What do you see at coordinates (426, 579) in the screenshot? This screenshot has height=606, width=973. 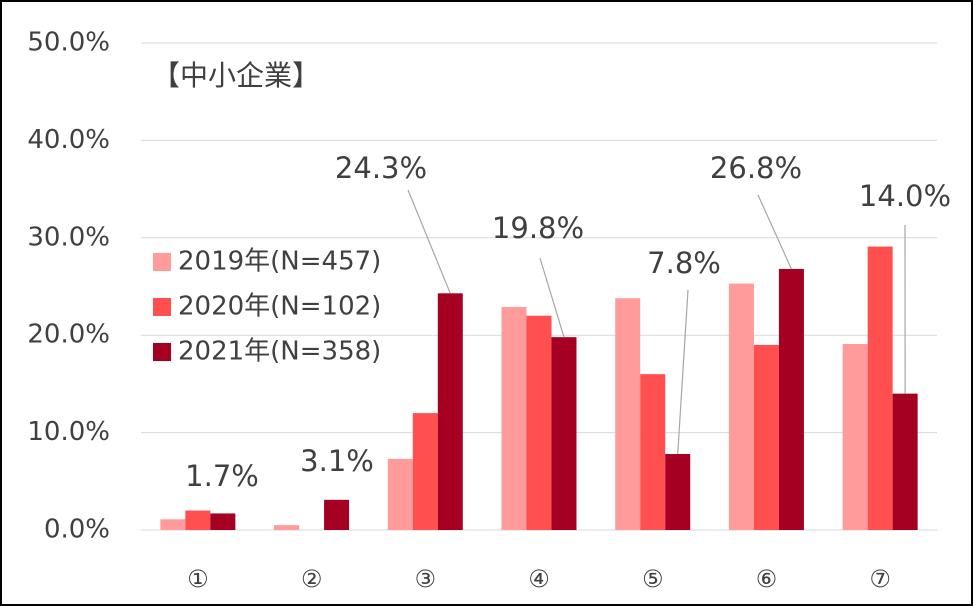 I see `x-tick-label: ③` at bounding box center [426, 579].